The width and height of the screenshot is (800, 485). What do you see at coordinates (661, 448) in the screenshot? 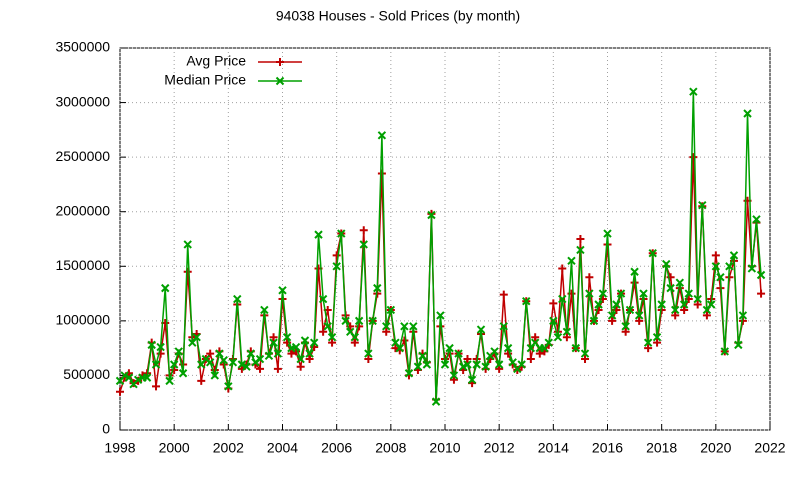
I see `x-tick-label: 2018` at bounding box center [661, 448].